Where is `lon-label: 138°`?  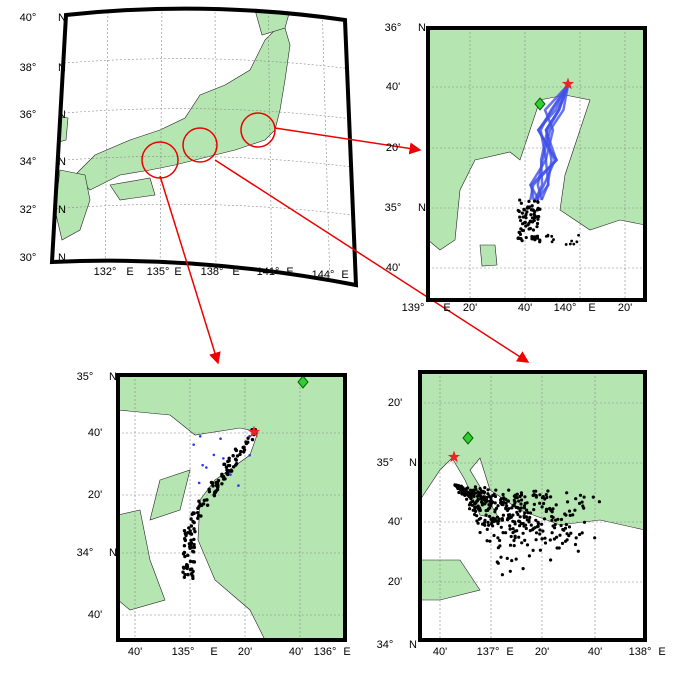
lon-label: 138° is located at coordinates (212, 272).